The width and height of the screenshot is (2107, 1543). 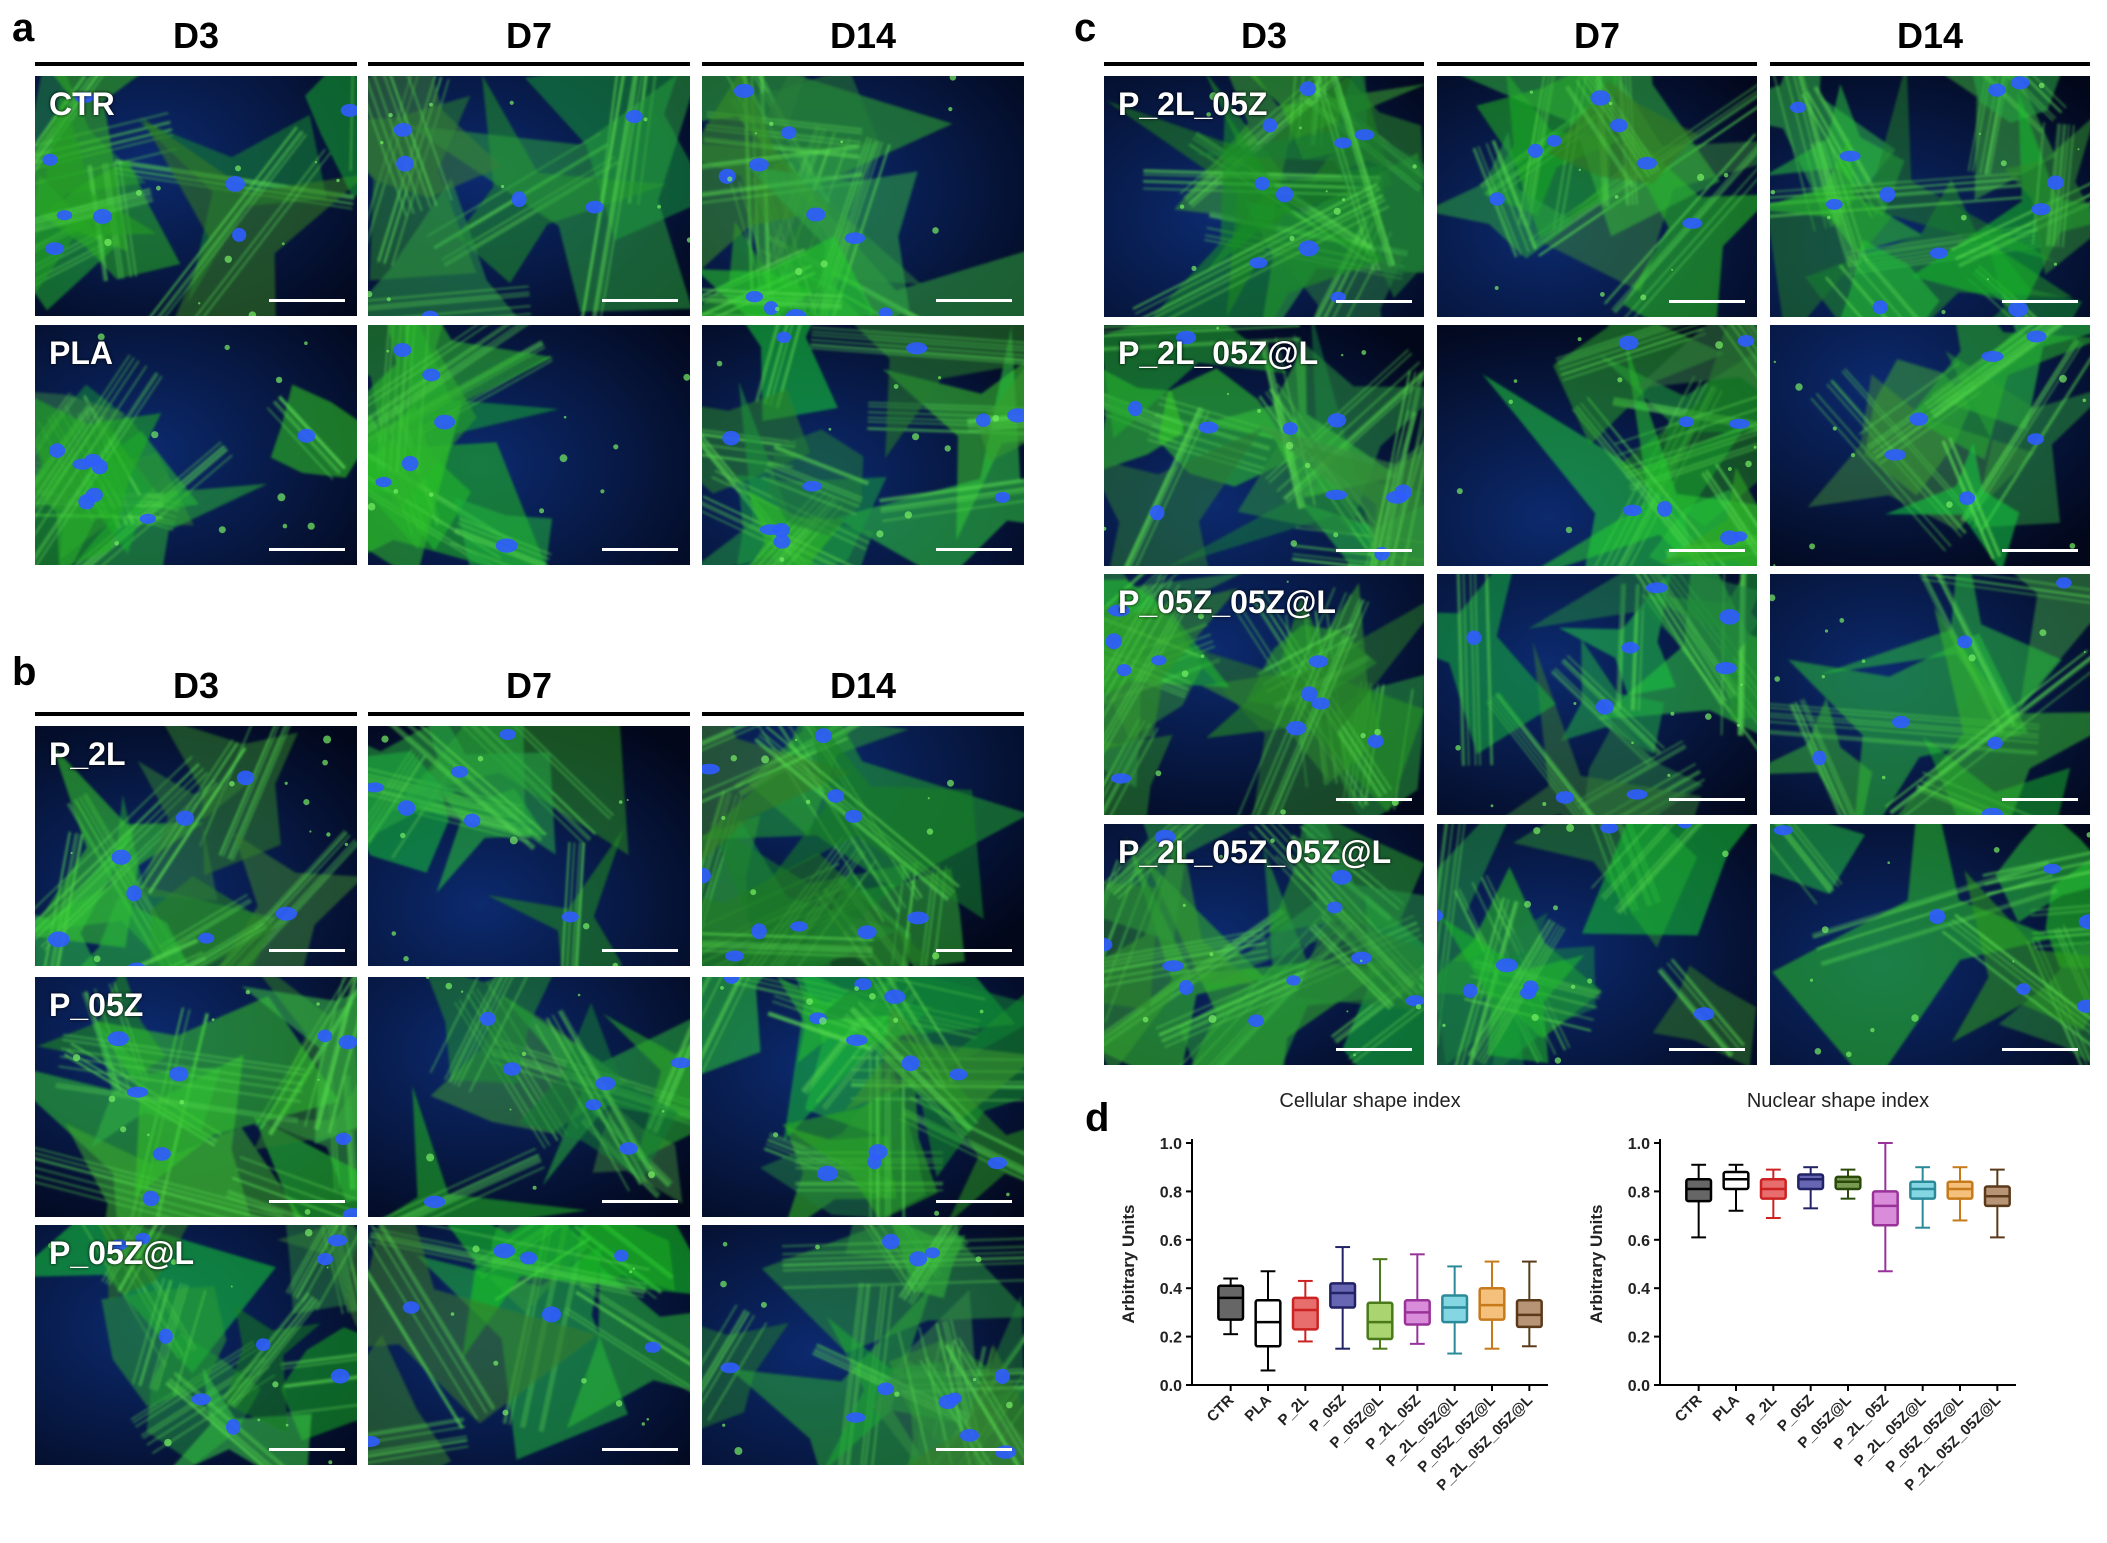 I want to click on panel-b-col-d14: D14, so click(x=863, y=685).